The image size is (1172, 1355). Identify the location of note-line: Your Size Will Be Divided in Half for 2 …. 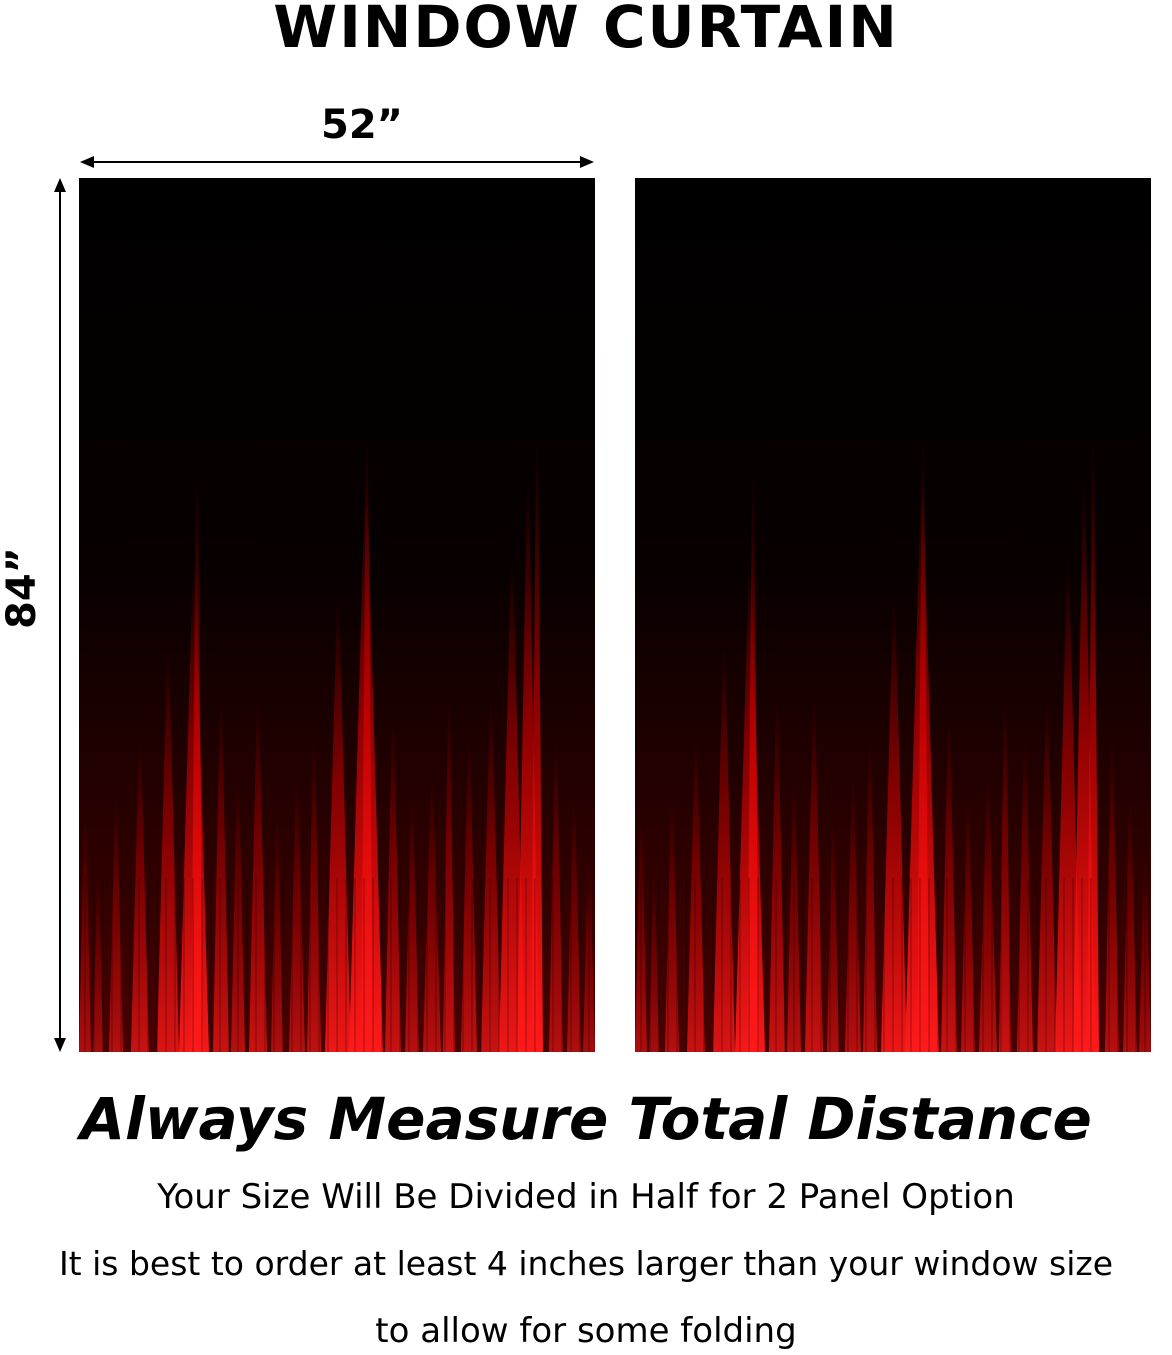
(586, 1197).